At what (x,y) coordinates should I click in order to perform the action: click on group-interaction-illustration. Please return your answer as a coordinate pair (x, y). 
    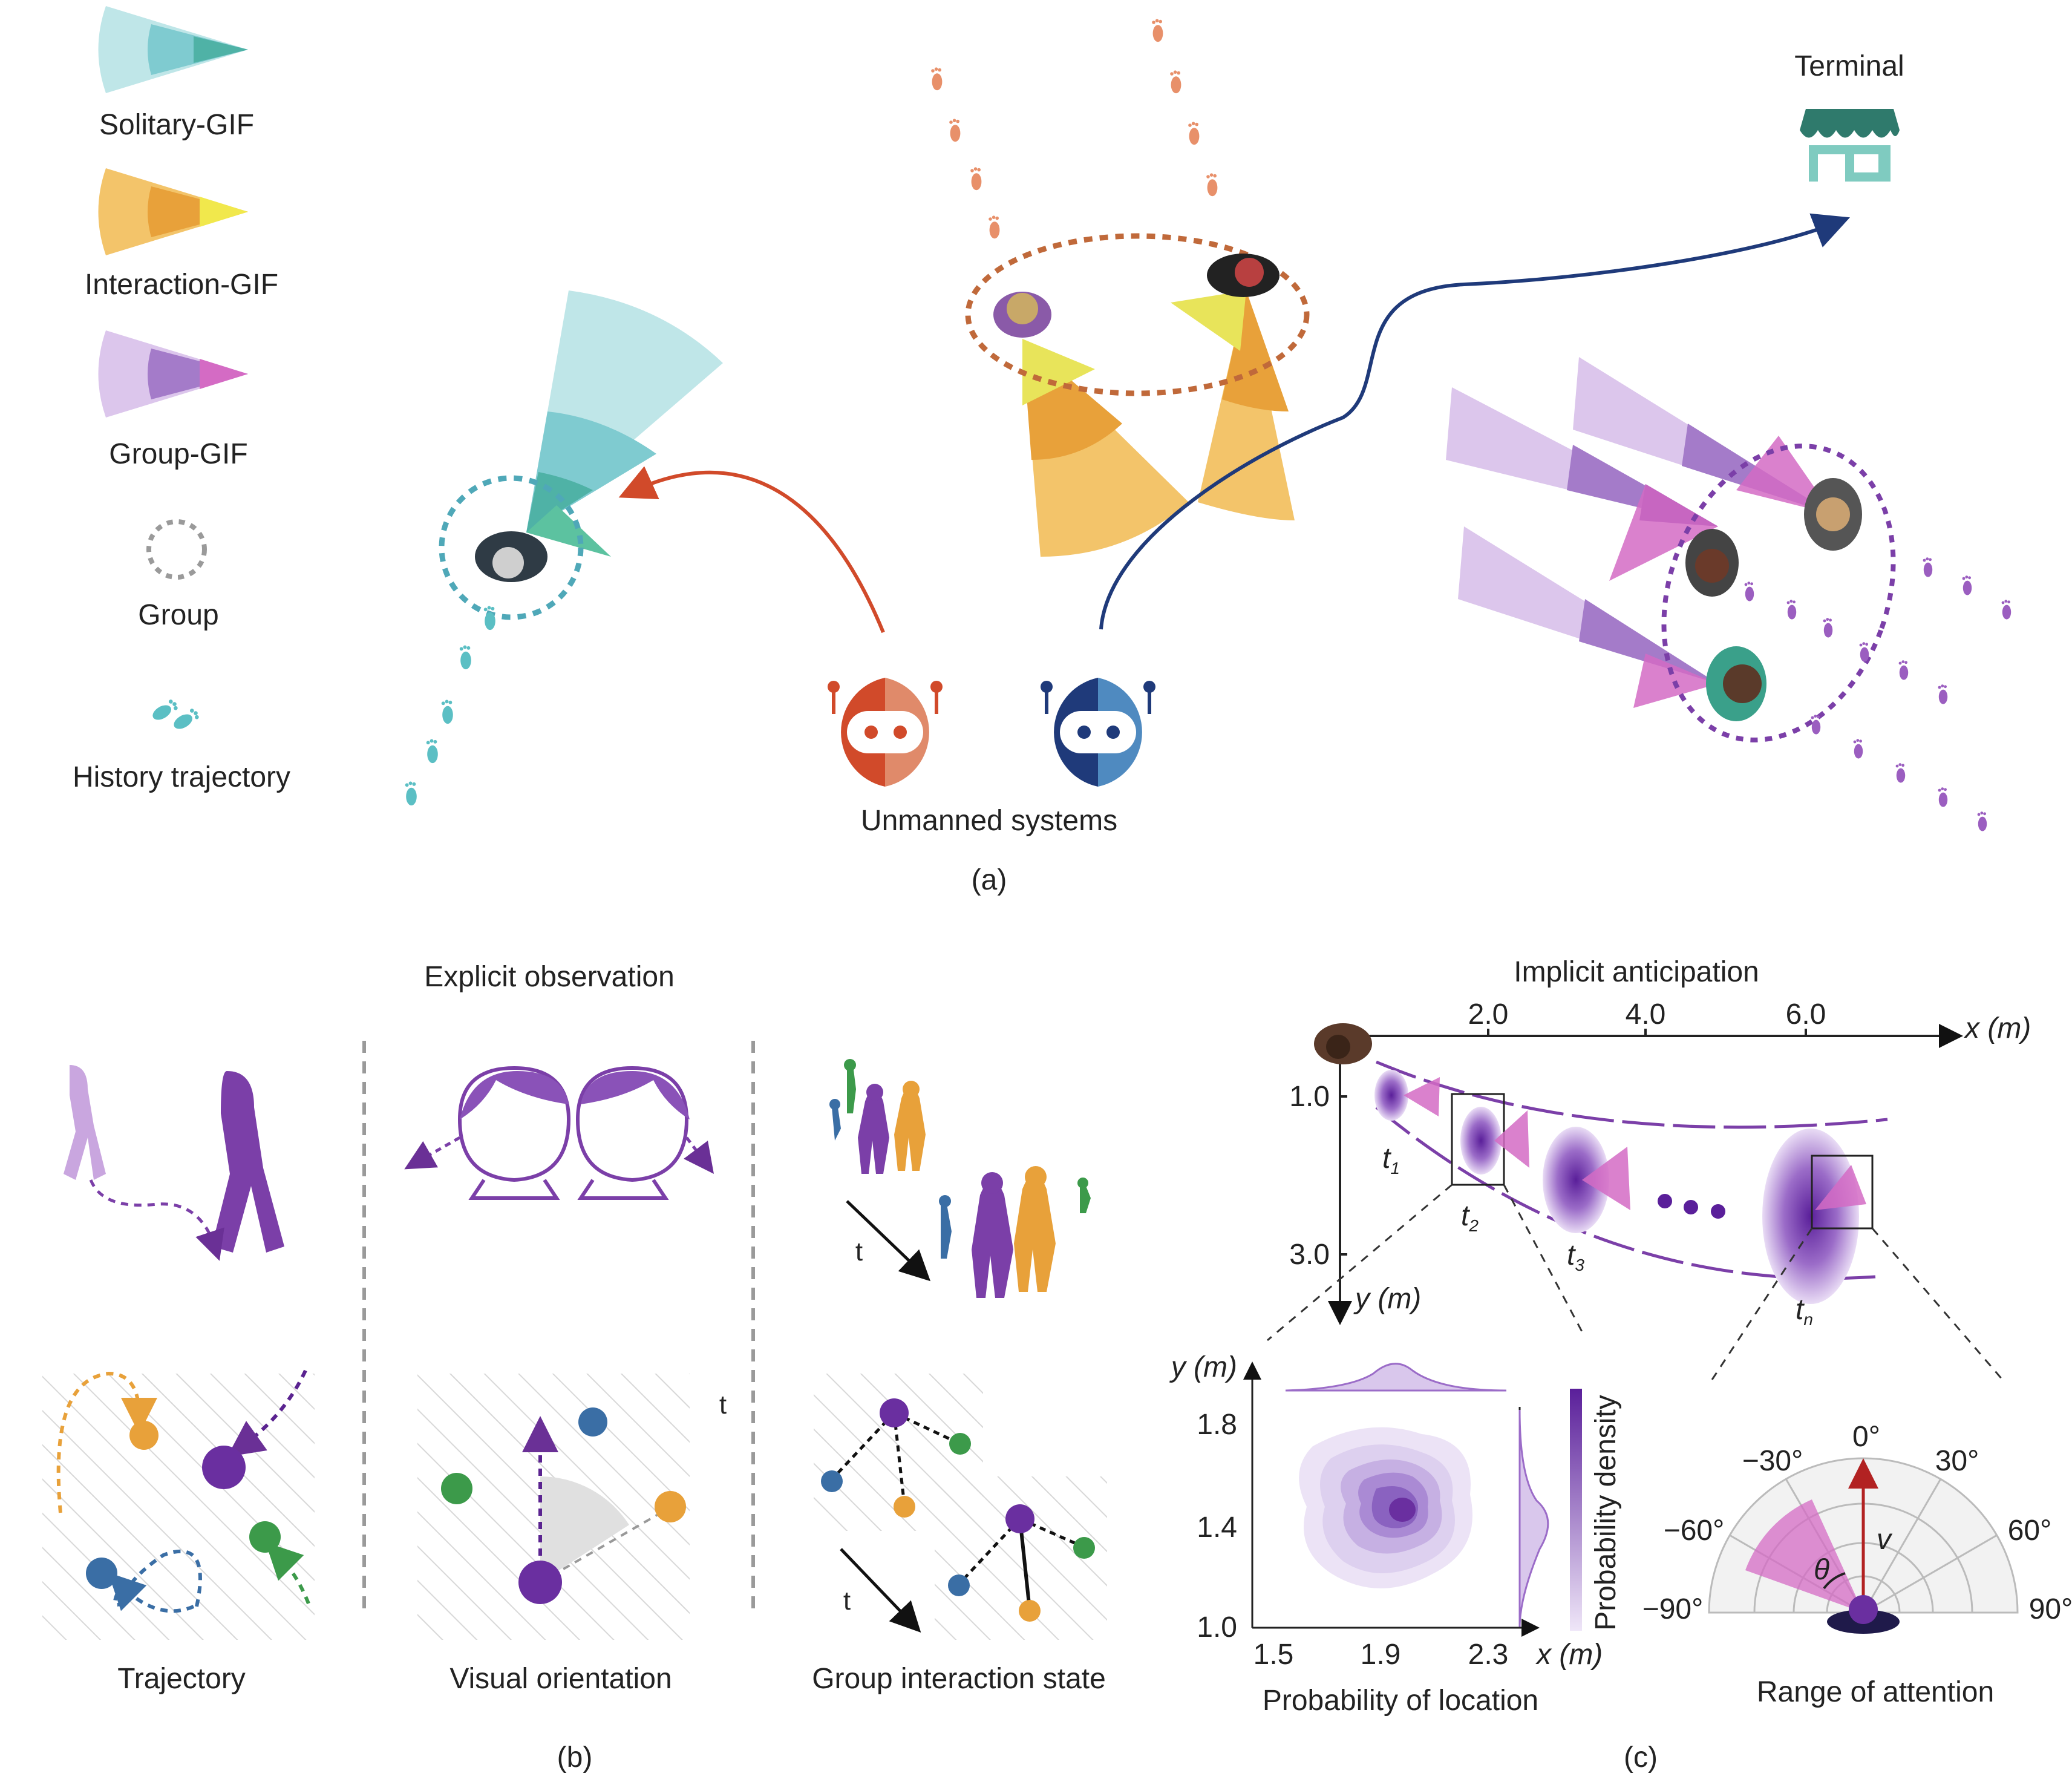
    Looking at the image, I should click on (960, 1179).